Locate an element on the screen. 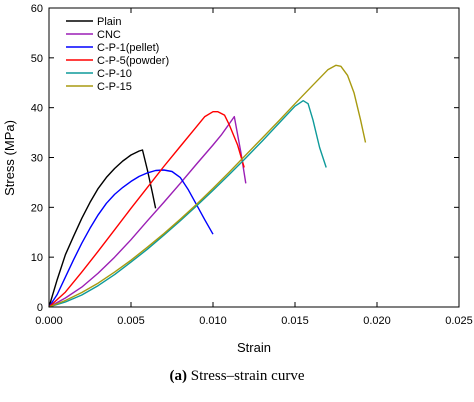  x-tick-label: 0.015 is located at coordinates (295, 321).